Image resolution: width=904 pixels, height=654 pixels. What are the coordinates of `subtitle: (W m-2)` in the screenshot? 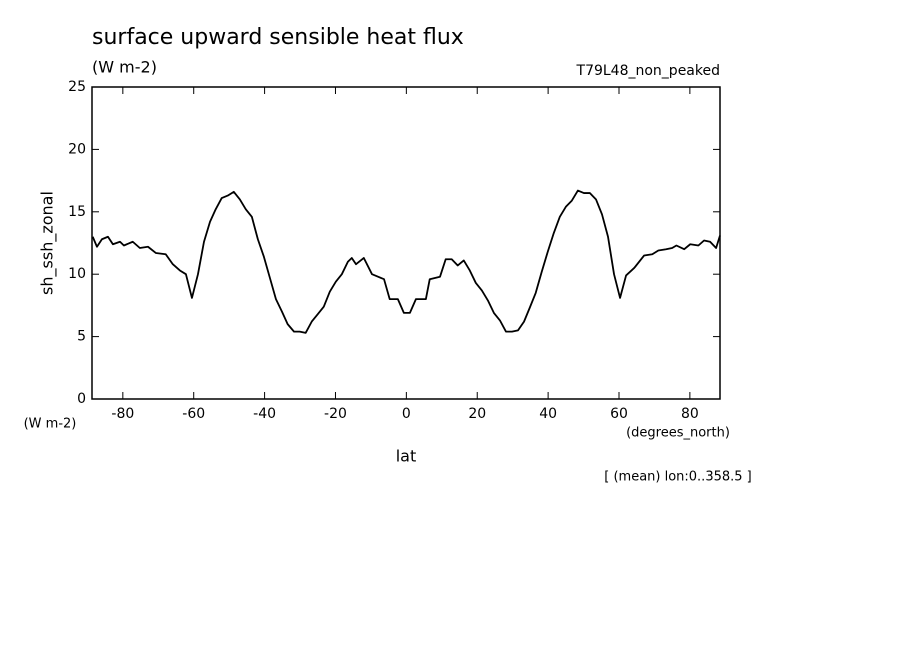 It's located at (124, 67).